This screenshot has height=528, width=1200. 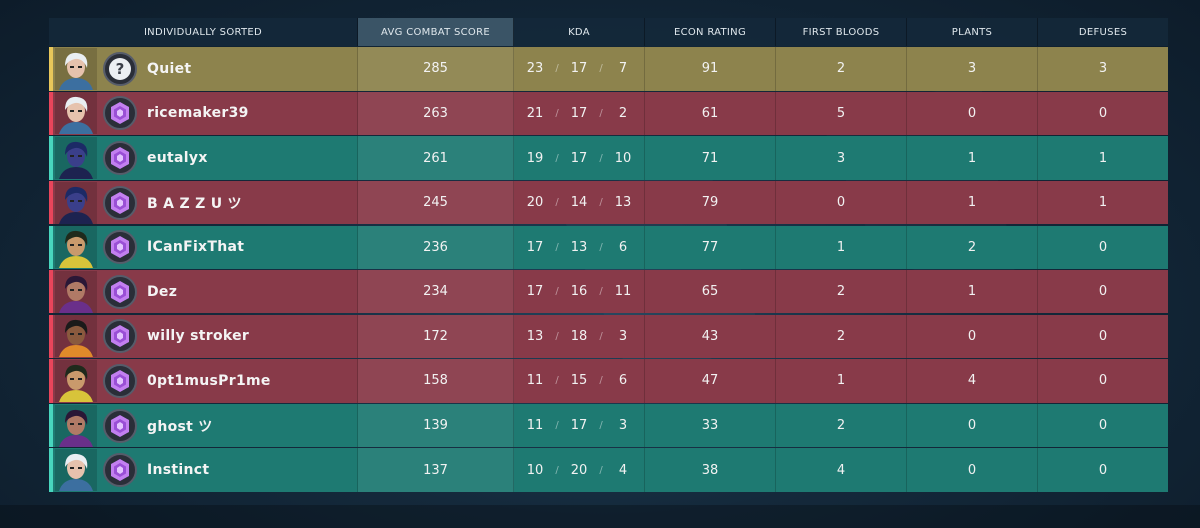 What do you see at coordinates (436, 32) in the screenshot?
I see `sort-acs-header: AVG COMBAT SCORE` at bounding box center [436, 32].